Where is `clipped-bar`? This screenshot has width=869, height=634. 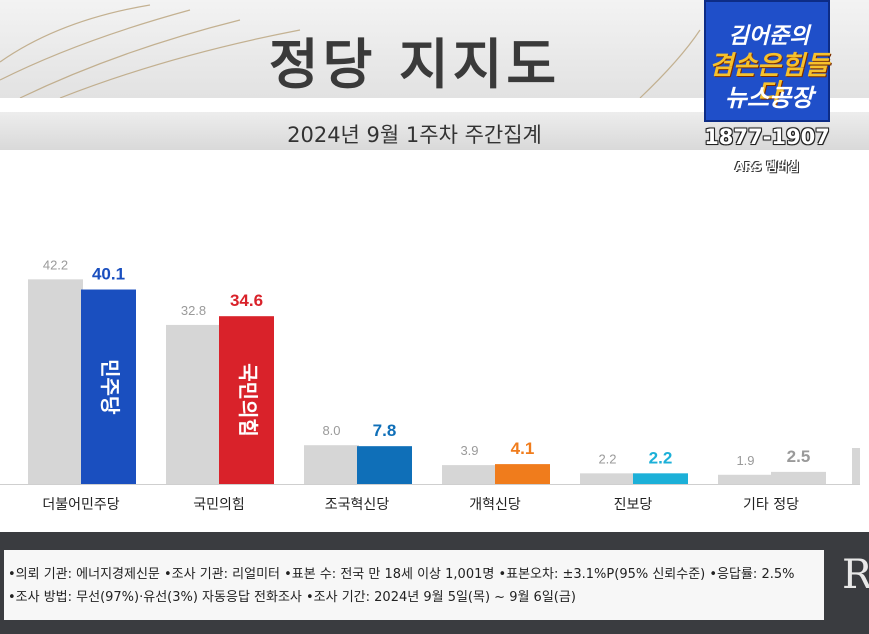
clipped-bar is located at coordinates (856, 466).